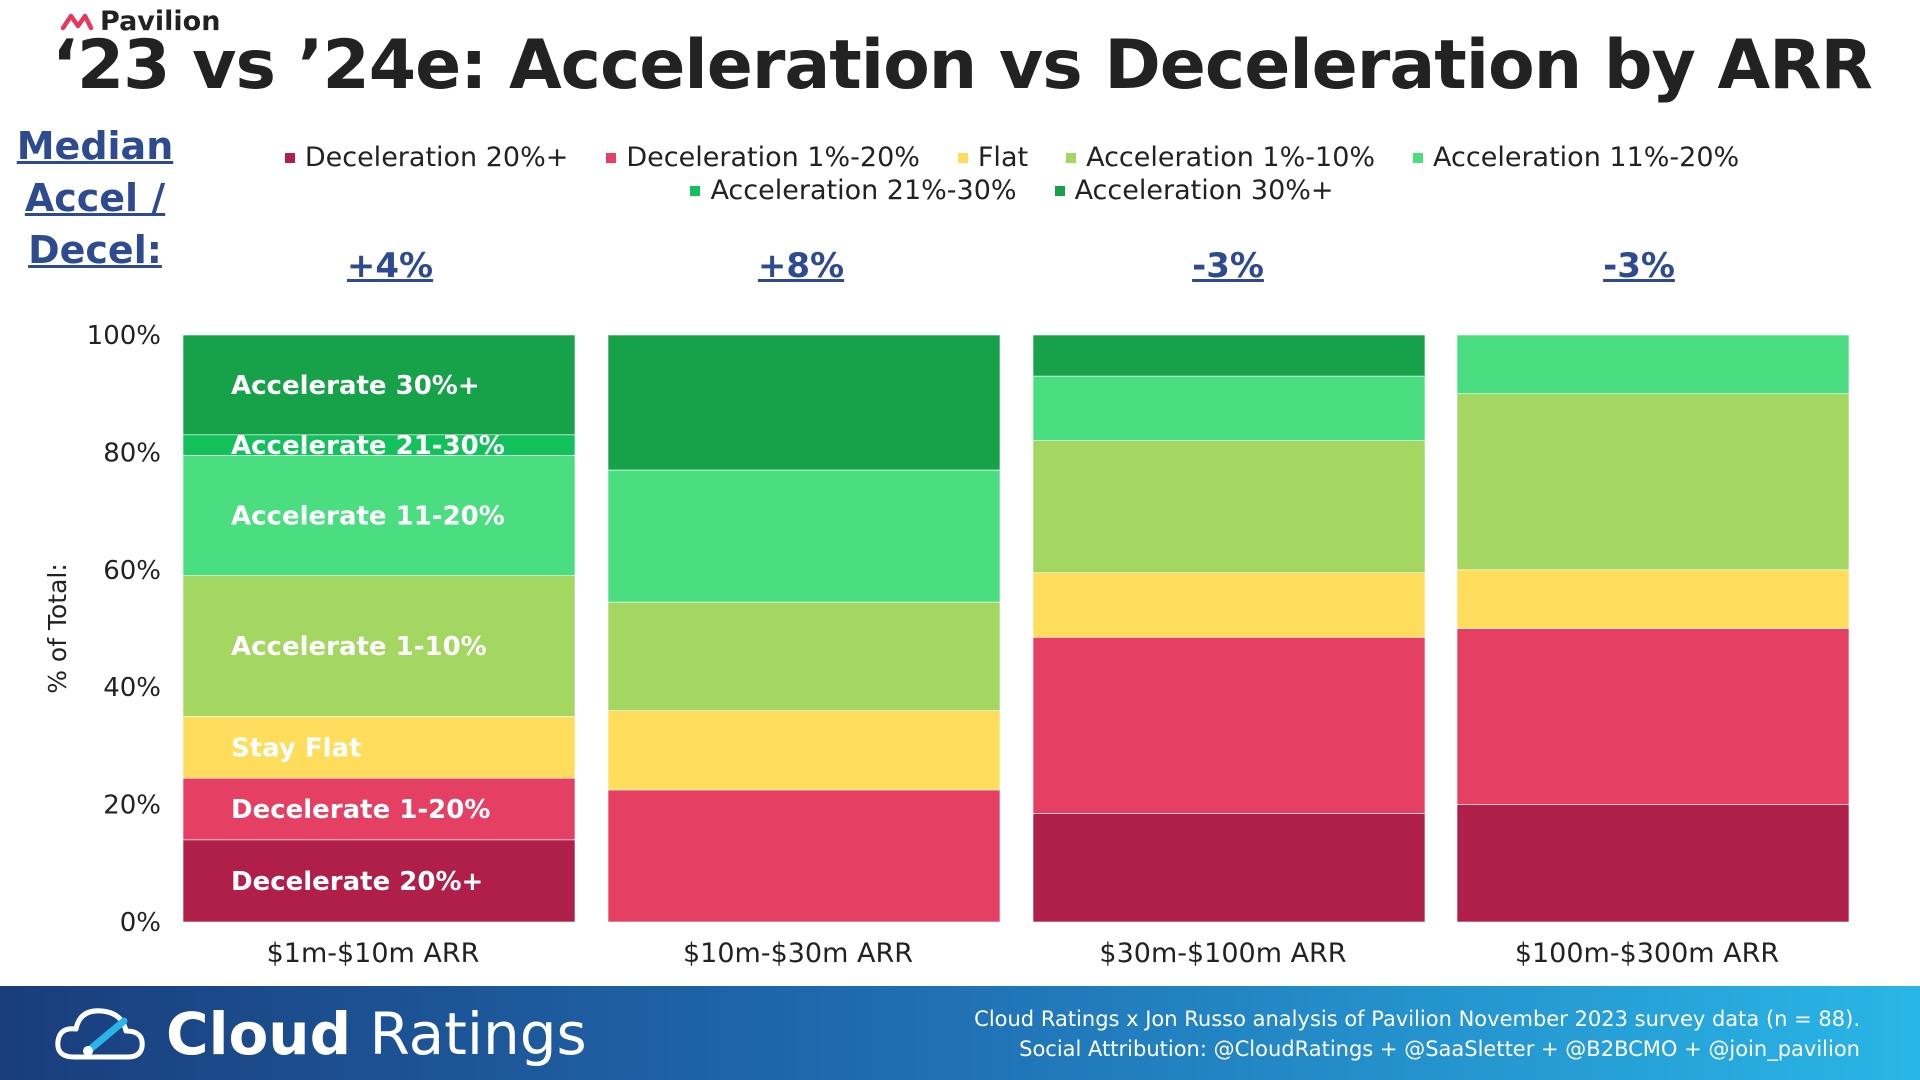 The image size is (1920, 1080). What do you see at coordinates (355, 386) in the screenshot?
I see `segment-label: Accelerate 30%+` at bounding box center [355, 386].